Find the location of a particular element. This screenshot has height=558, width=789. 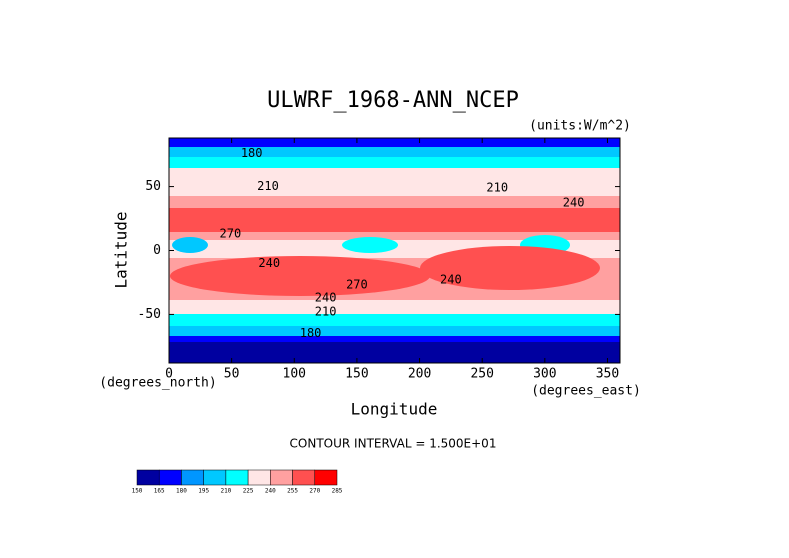

x-tick-label: 100 is located at coordinates (294, 374).